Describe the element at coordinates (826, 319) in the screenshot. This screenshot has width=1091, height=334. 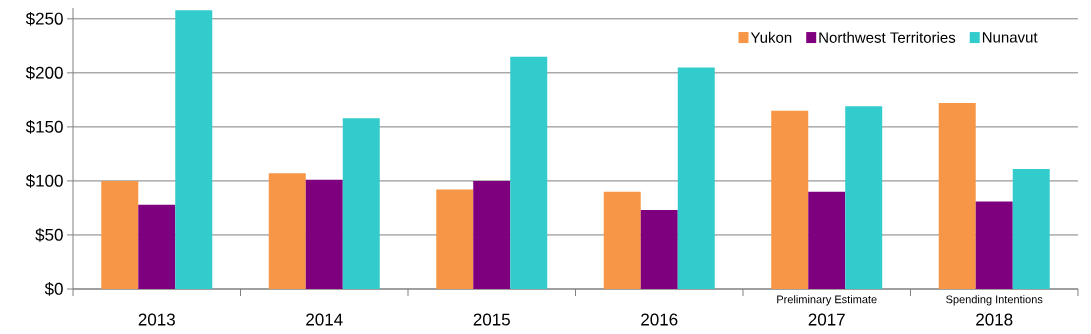
I see `x-tick-label: 2017` at that location.